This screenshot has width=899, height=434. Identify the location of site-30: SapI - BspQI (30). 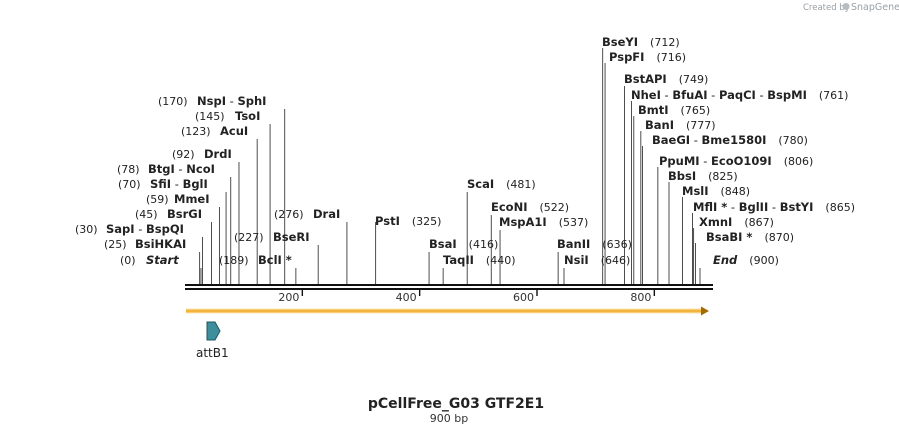
(139, 253).